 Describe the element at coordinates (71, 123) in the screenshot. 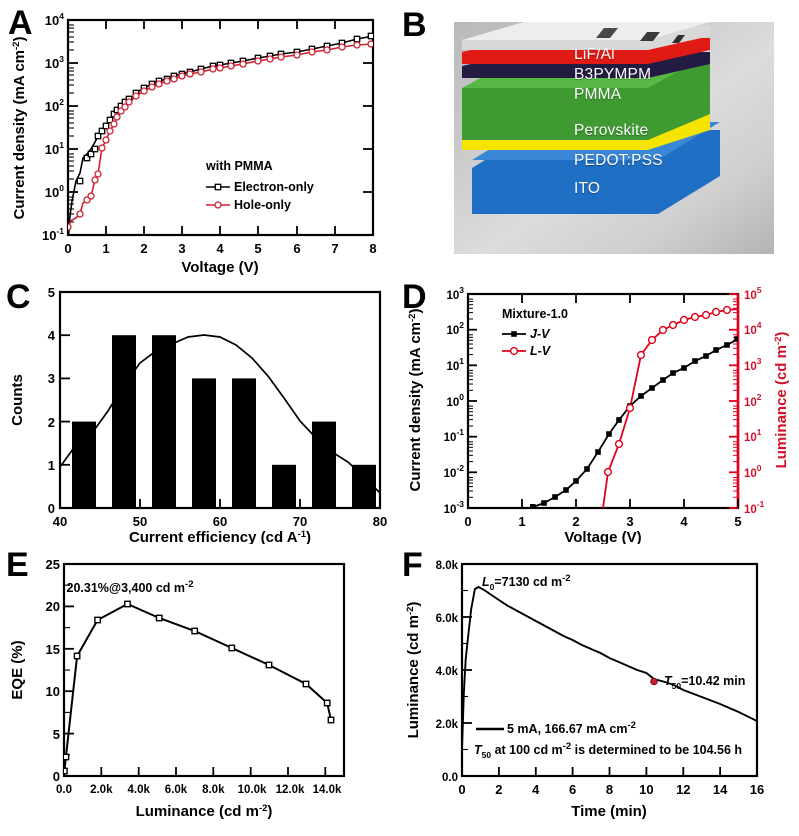

I see `panel-a-y-minor-ticks` at that location.